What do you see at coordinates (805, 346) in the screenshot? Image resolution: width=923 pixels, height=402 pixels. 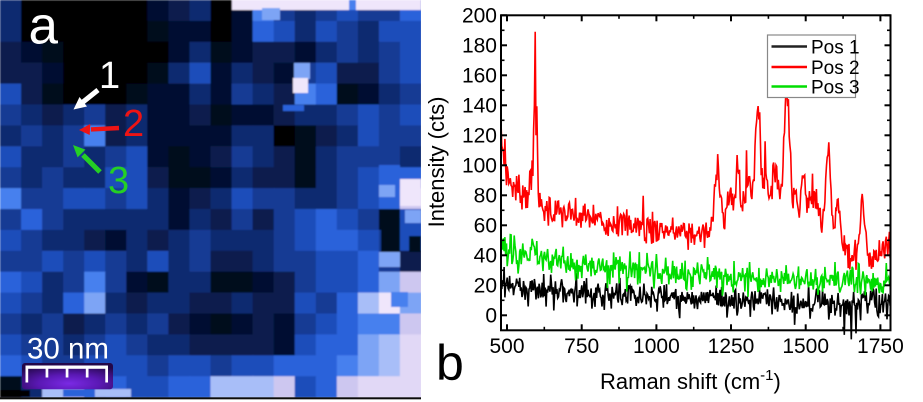 I see `svg-text: 1500` at bounding box center [805, 346].